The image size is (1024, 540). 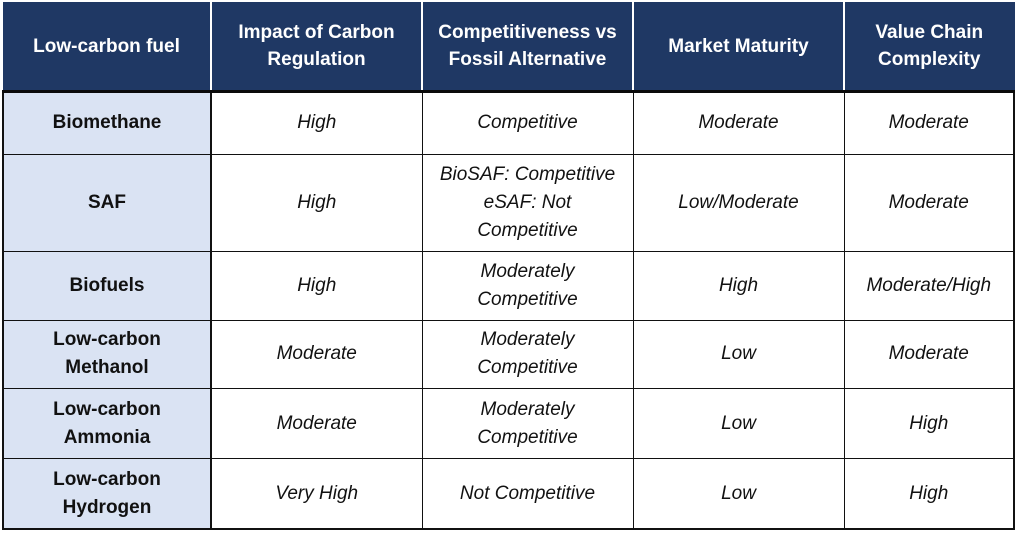 I want to click on header-low-carbon-fuel: Low-carbon fuel, so click(x=107, y=47).